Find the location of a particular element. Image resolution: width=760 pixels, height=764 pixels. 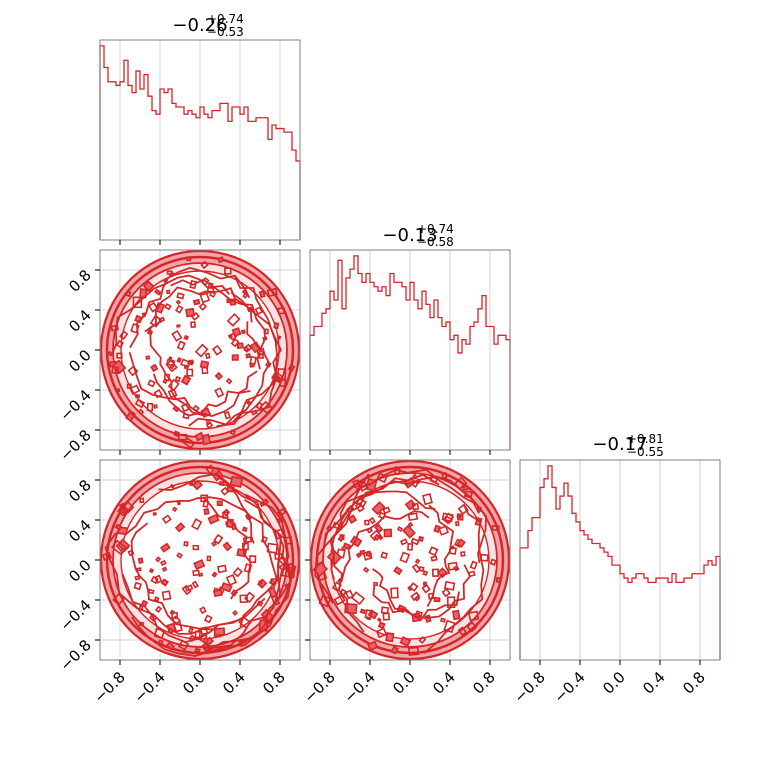

x-tick-label: 0.4 is located at coordinates (234, 683).